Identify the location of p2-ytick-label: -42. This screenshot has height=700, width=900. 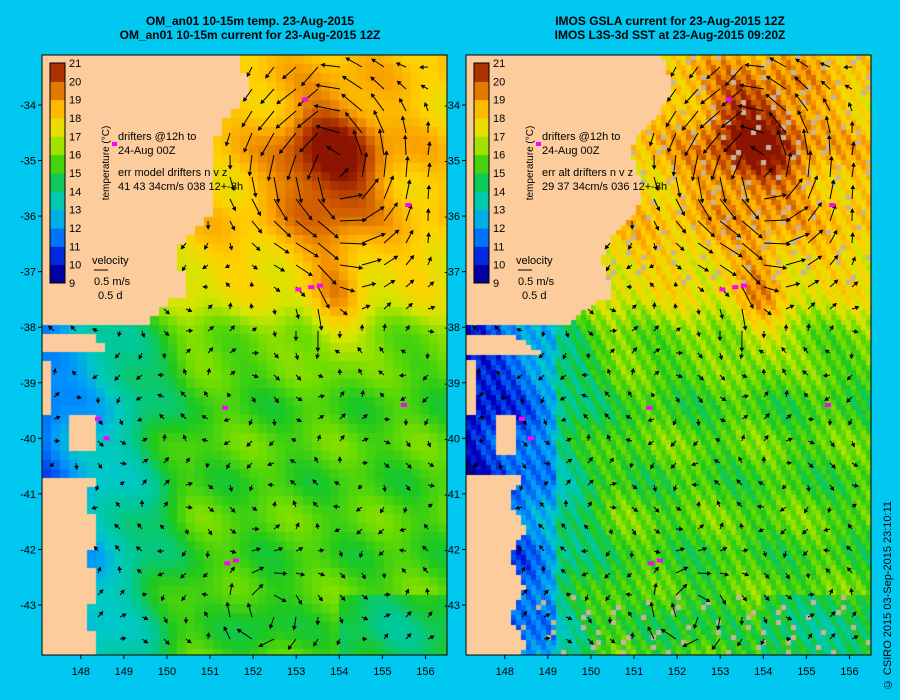
(452, 550).